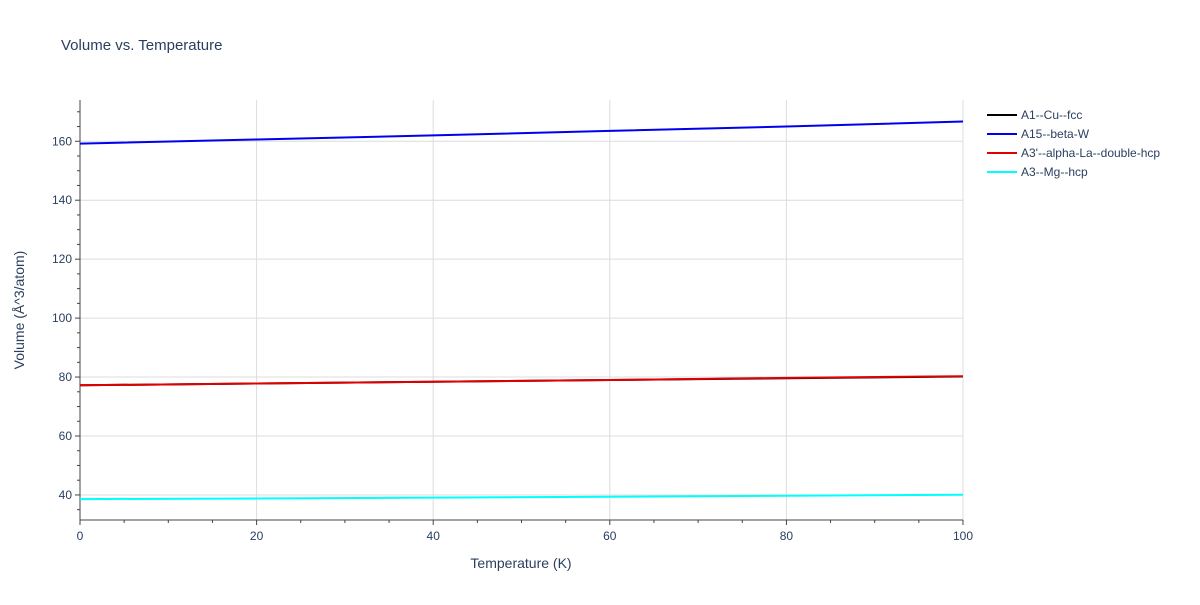  I want to click on series-line-a15-beta-w, so click(521, 132).